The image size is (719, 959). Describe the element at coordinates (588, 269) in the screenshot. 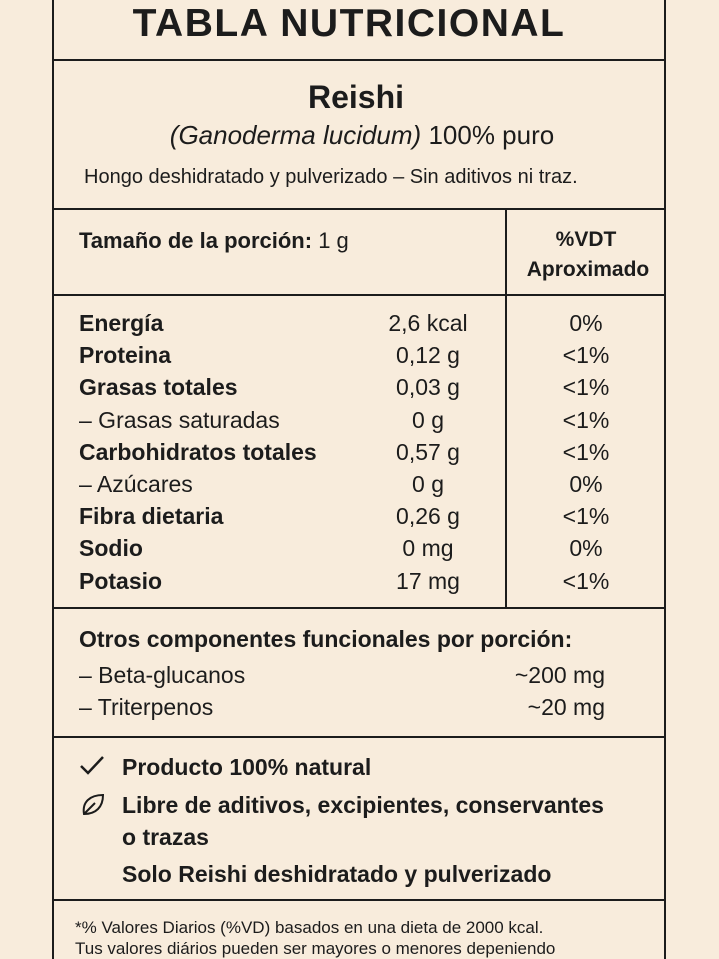

I see `dv-subheader: Aproximado` at that location.